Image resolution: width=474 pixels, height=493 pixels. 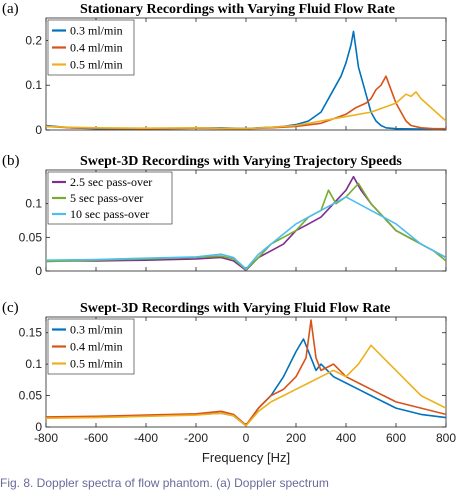 I want to click on x-tick-label: 800, so click(x=446, y=438).